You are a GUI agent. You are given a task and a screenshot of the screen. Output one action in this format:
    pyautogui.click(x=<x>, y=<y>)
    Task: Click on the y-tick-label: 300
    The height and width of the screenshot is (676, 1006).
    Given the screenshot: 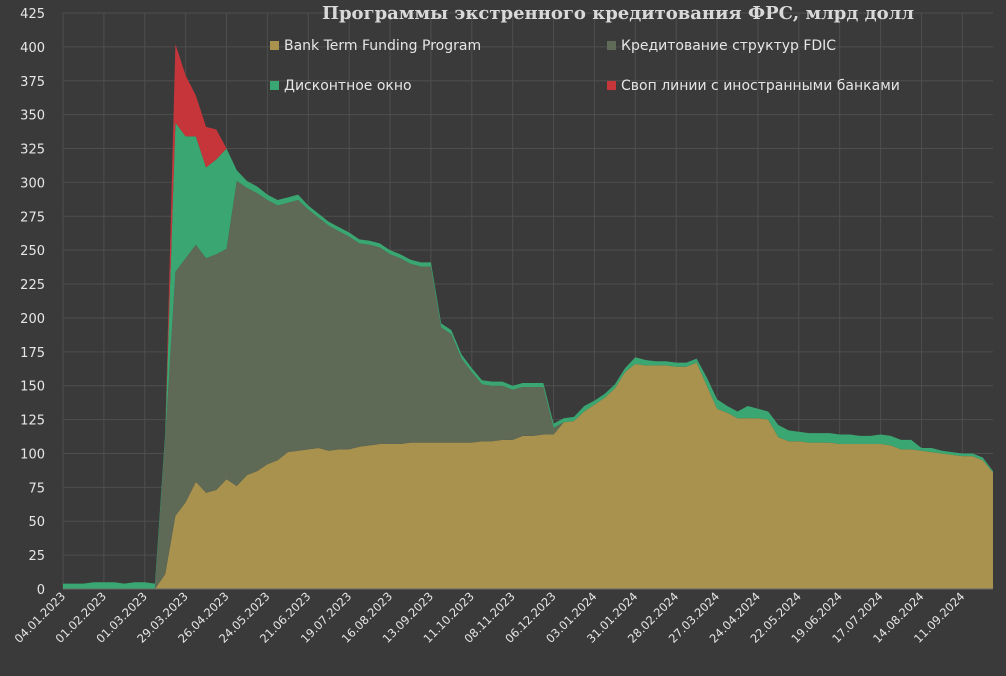 What is the action you would take?
    pyautogui.click(x=32, y=183)
    